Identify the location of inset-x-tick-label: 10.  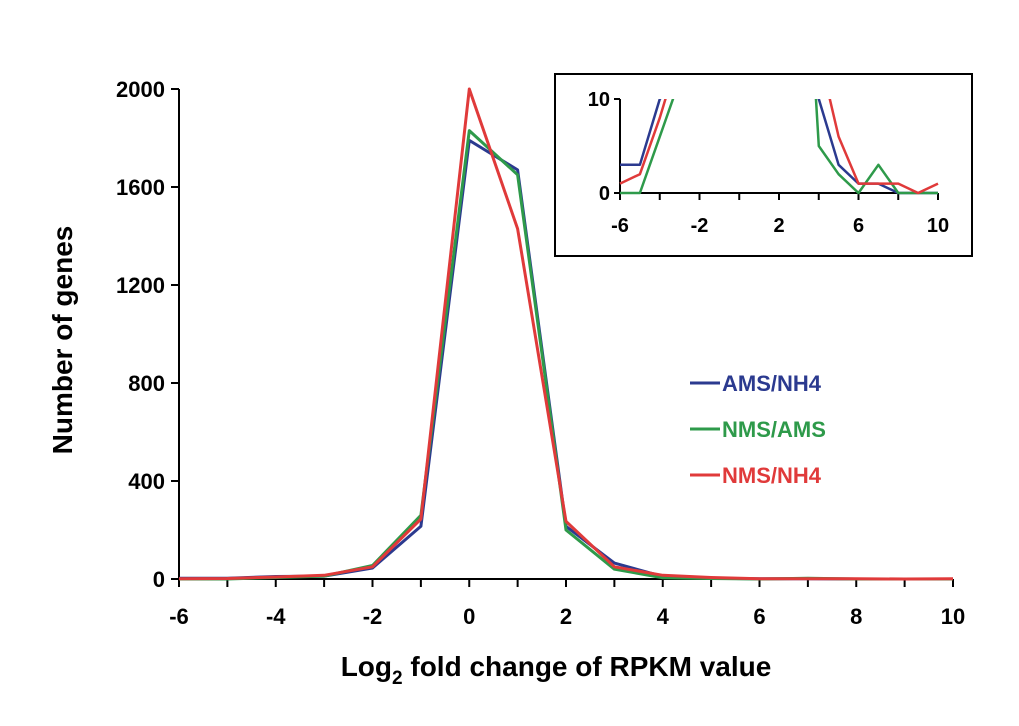
(938, 226).